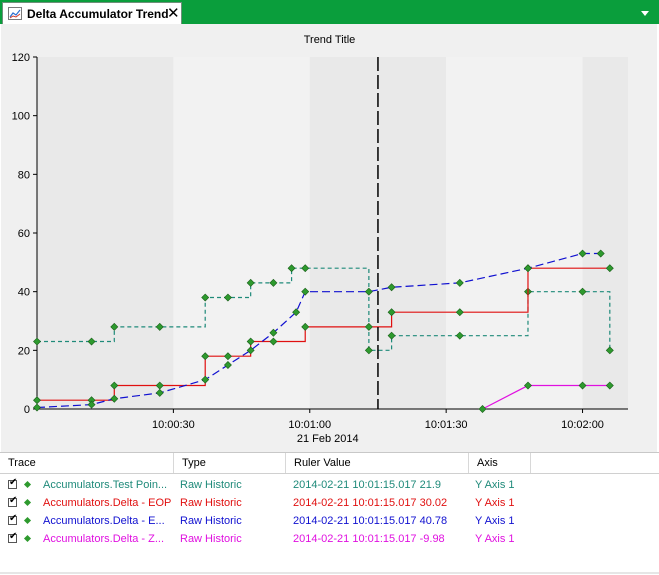  Describe the element at coordinates (173, 425) in the screenshot. I see `x-tick-label: 10:00:30` at that location.